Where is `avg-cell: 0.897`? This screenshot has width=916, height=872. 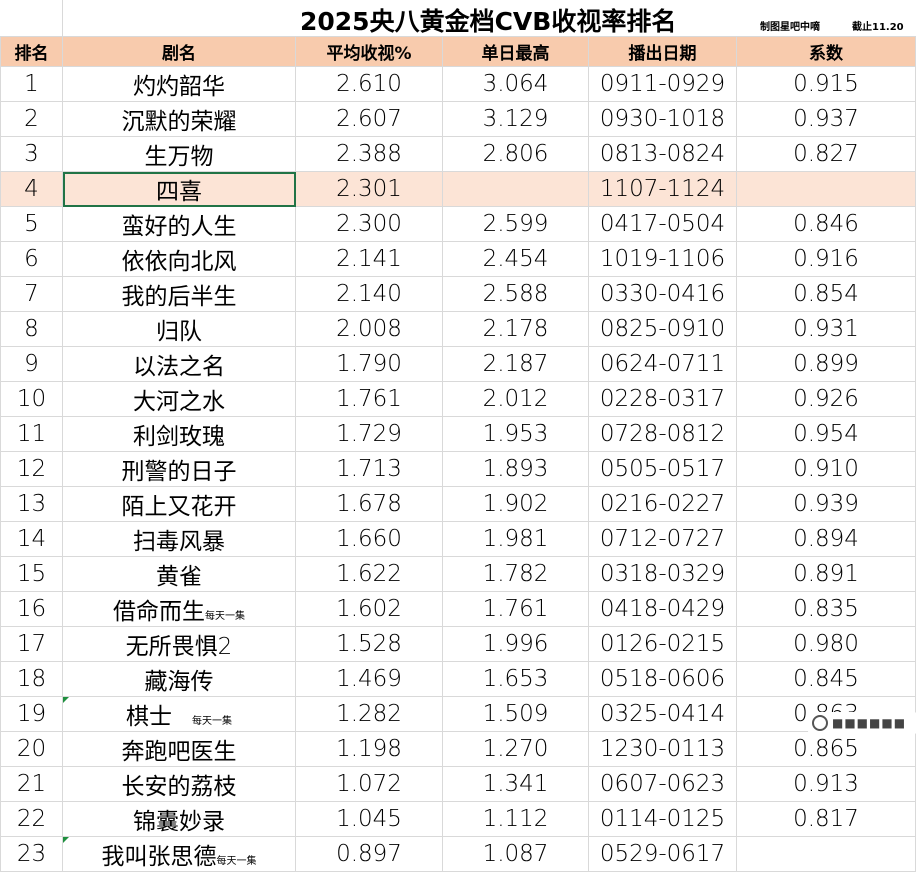 avg-cell: 0.897 is located at coordinates (369, 854).